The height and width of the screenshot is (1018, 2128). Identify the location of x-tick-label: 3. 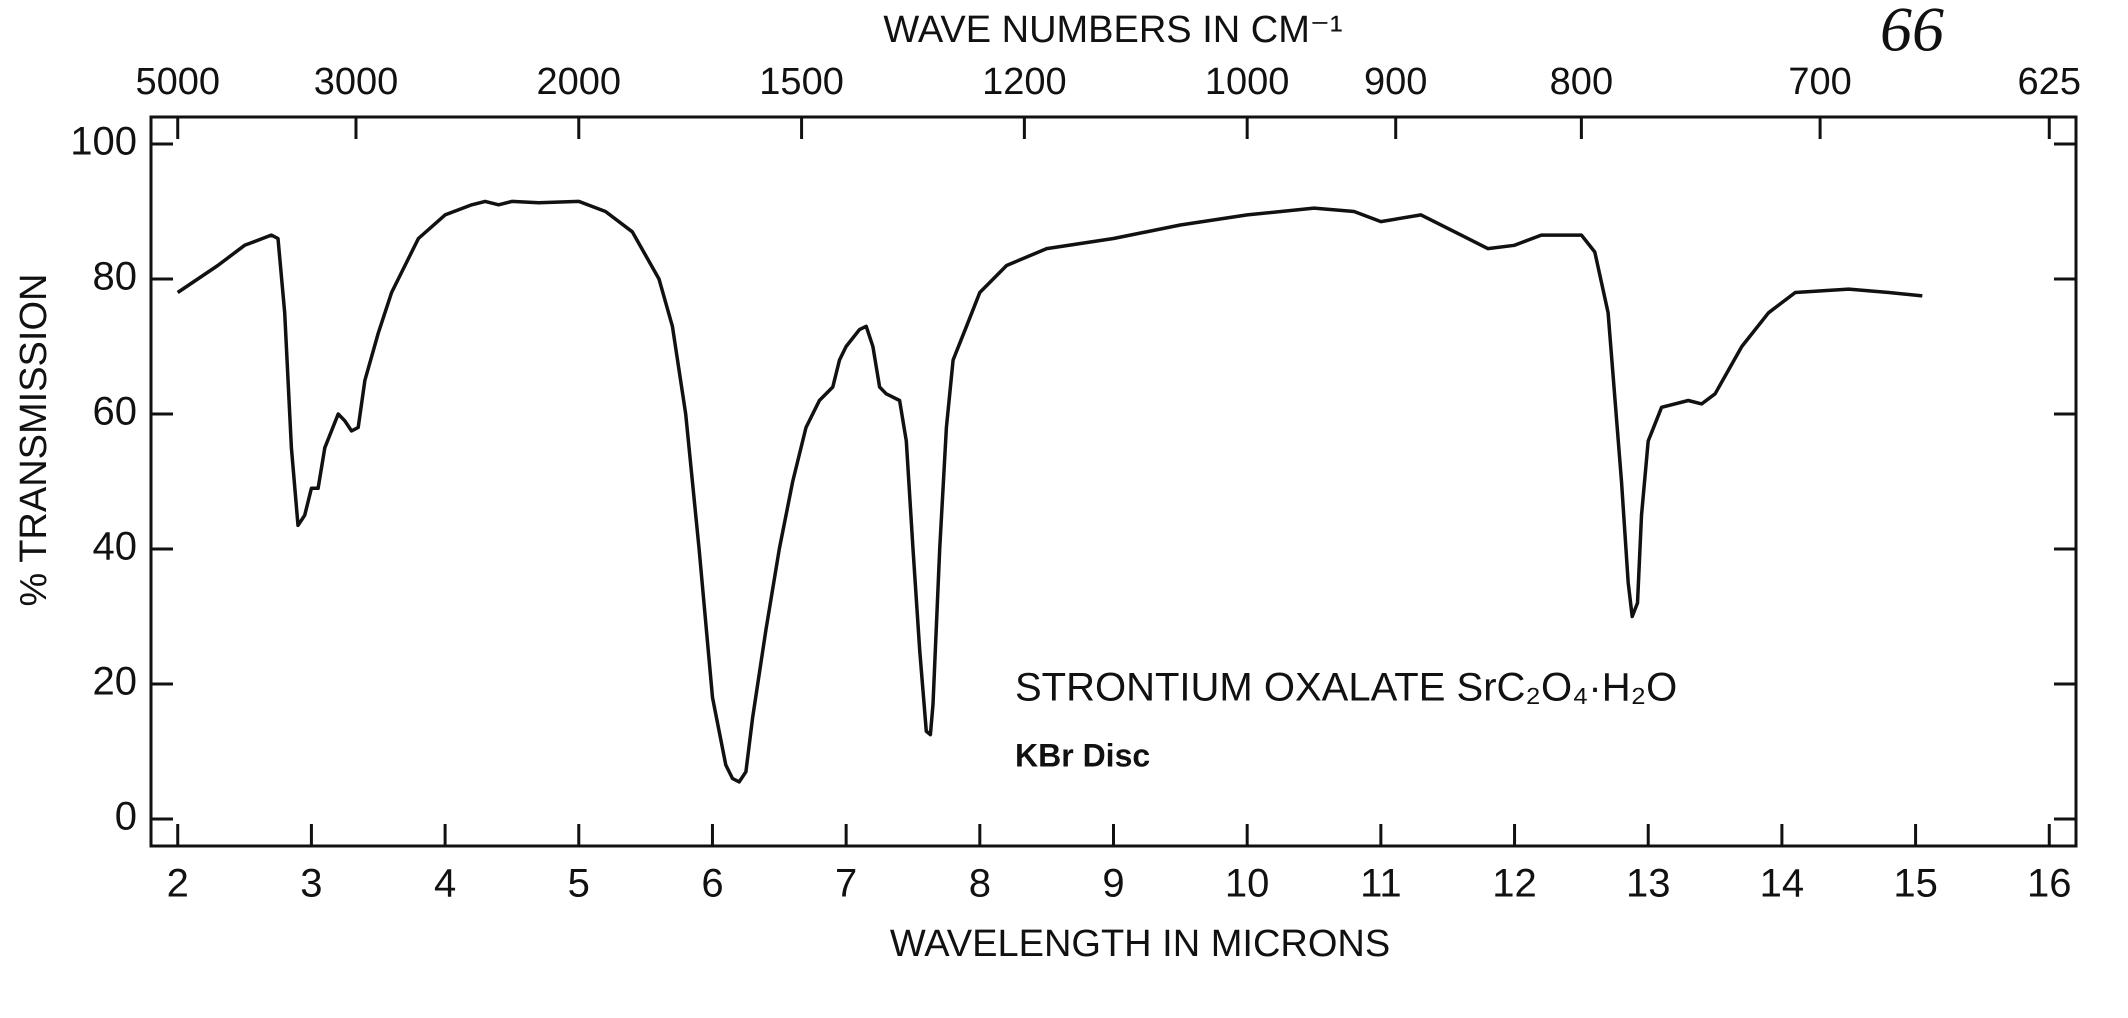
(311, 884).